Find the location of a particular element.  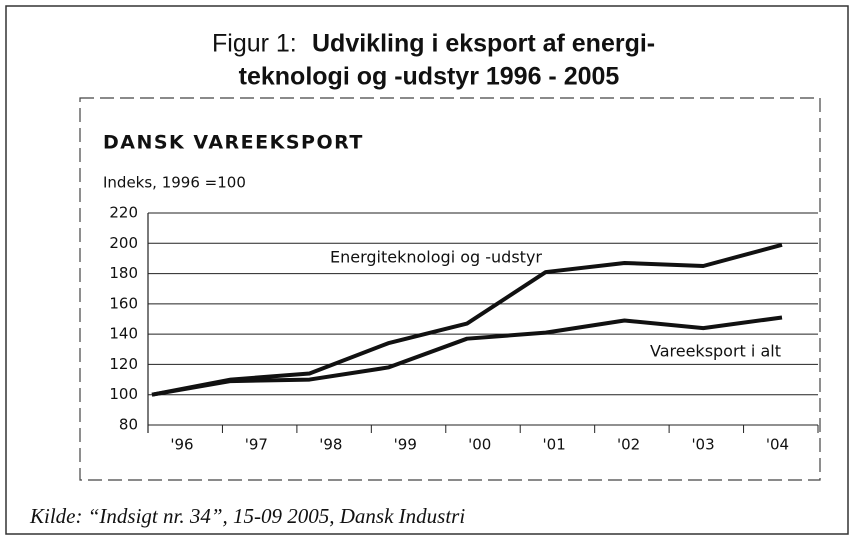

x-tick-label: '97 is located at coordinates (256, 445).